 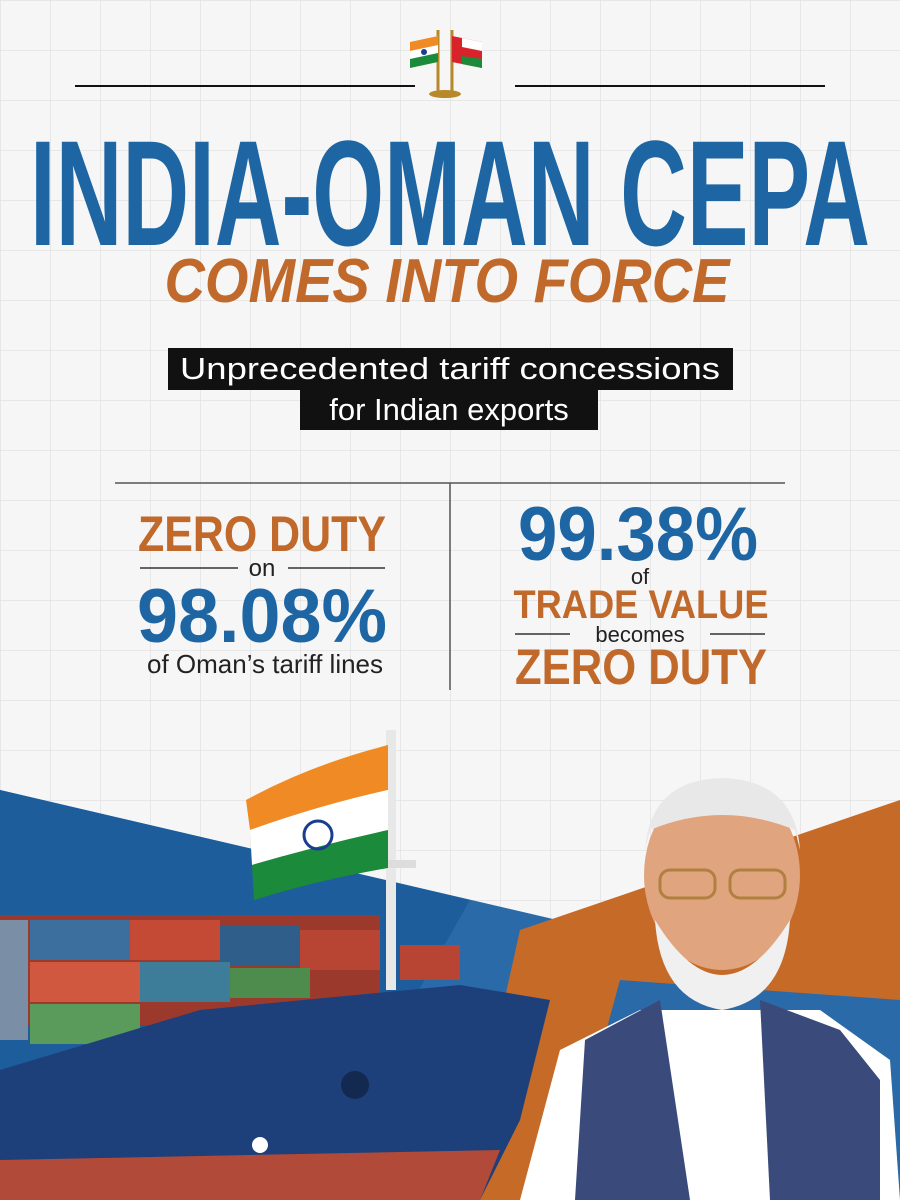 I want to click on stat-connector: on, so click(x=262, y=568).